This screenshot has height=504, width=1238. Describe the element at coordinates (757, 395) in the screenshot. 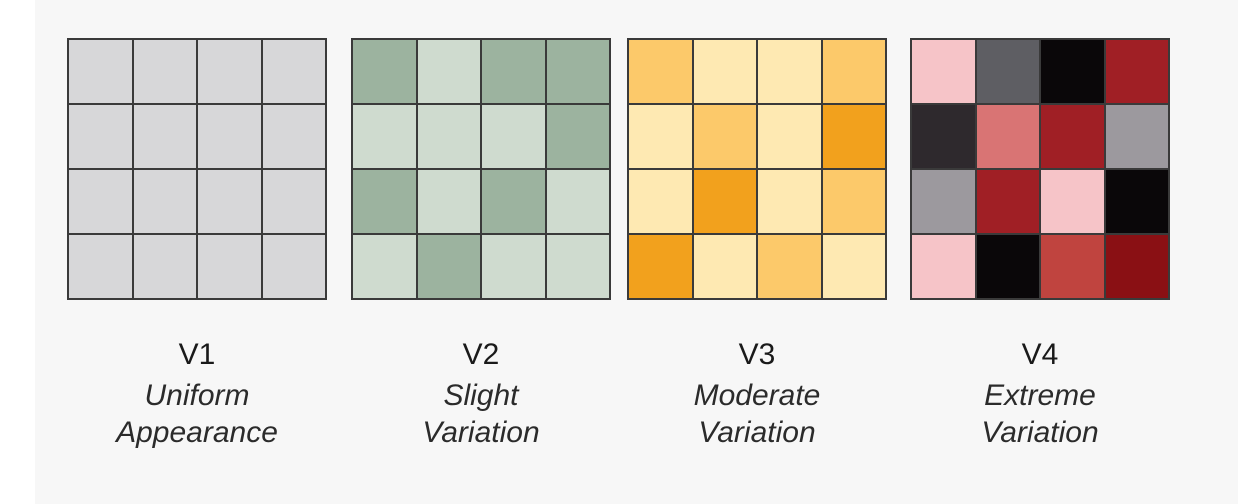

I see `description-line-1: Moderate` at that location.